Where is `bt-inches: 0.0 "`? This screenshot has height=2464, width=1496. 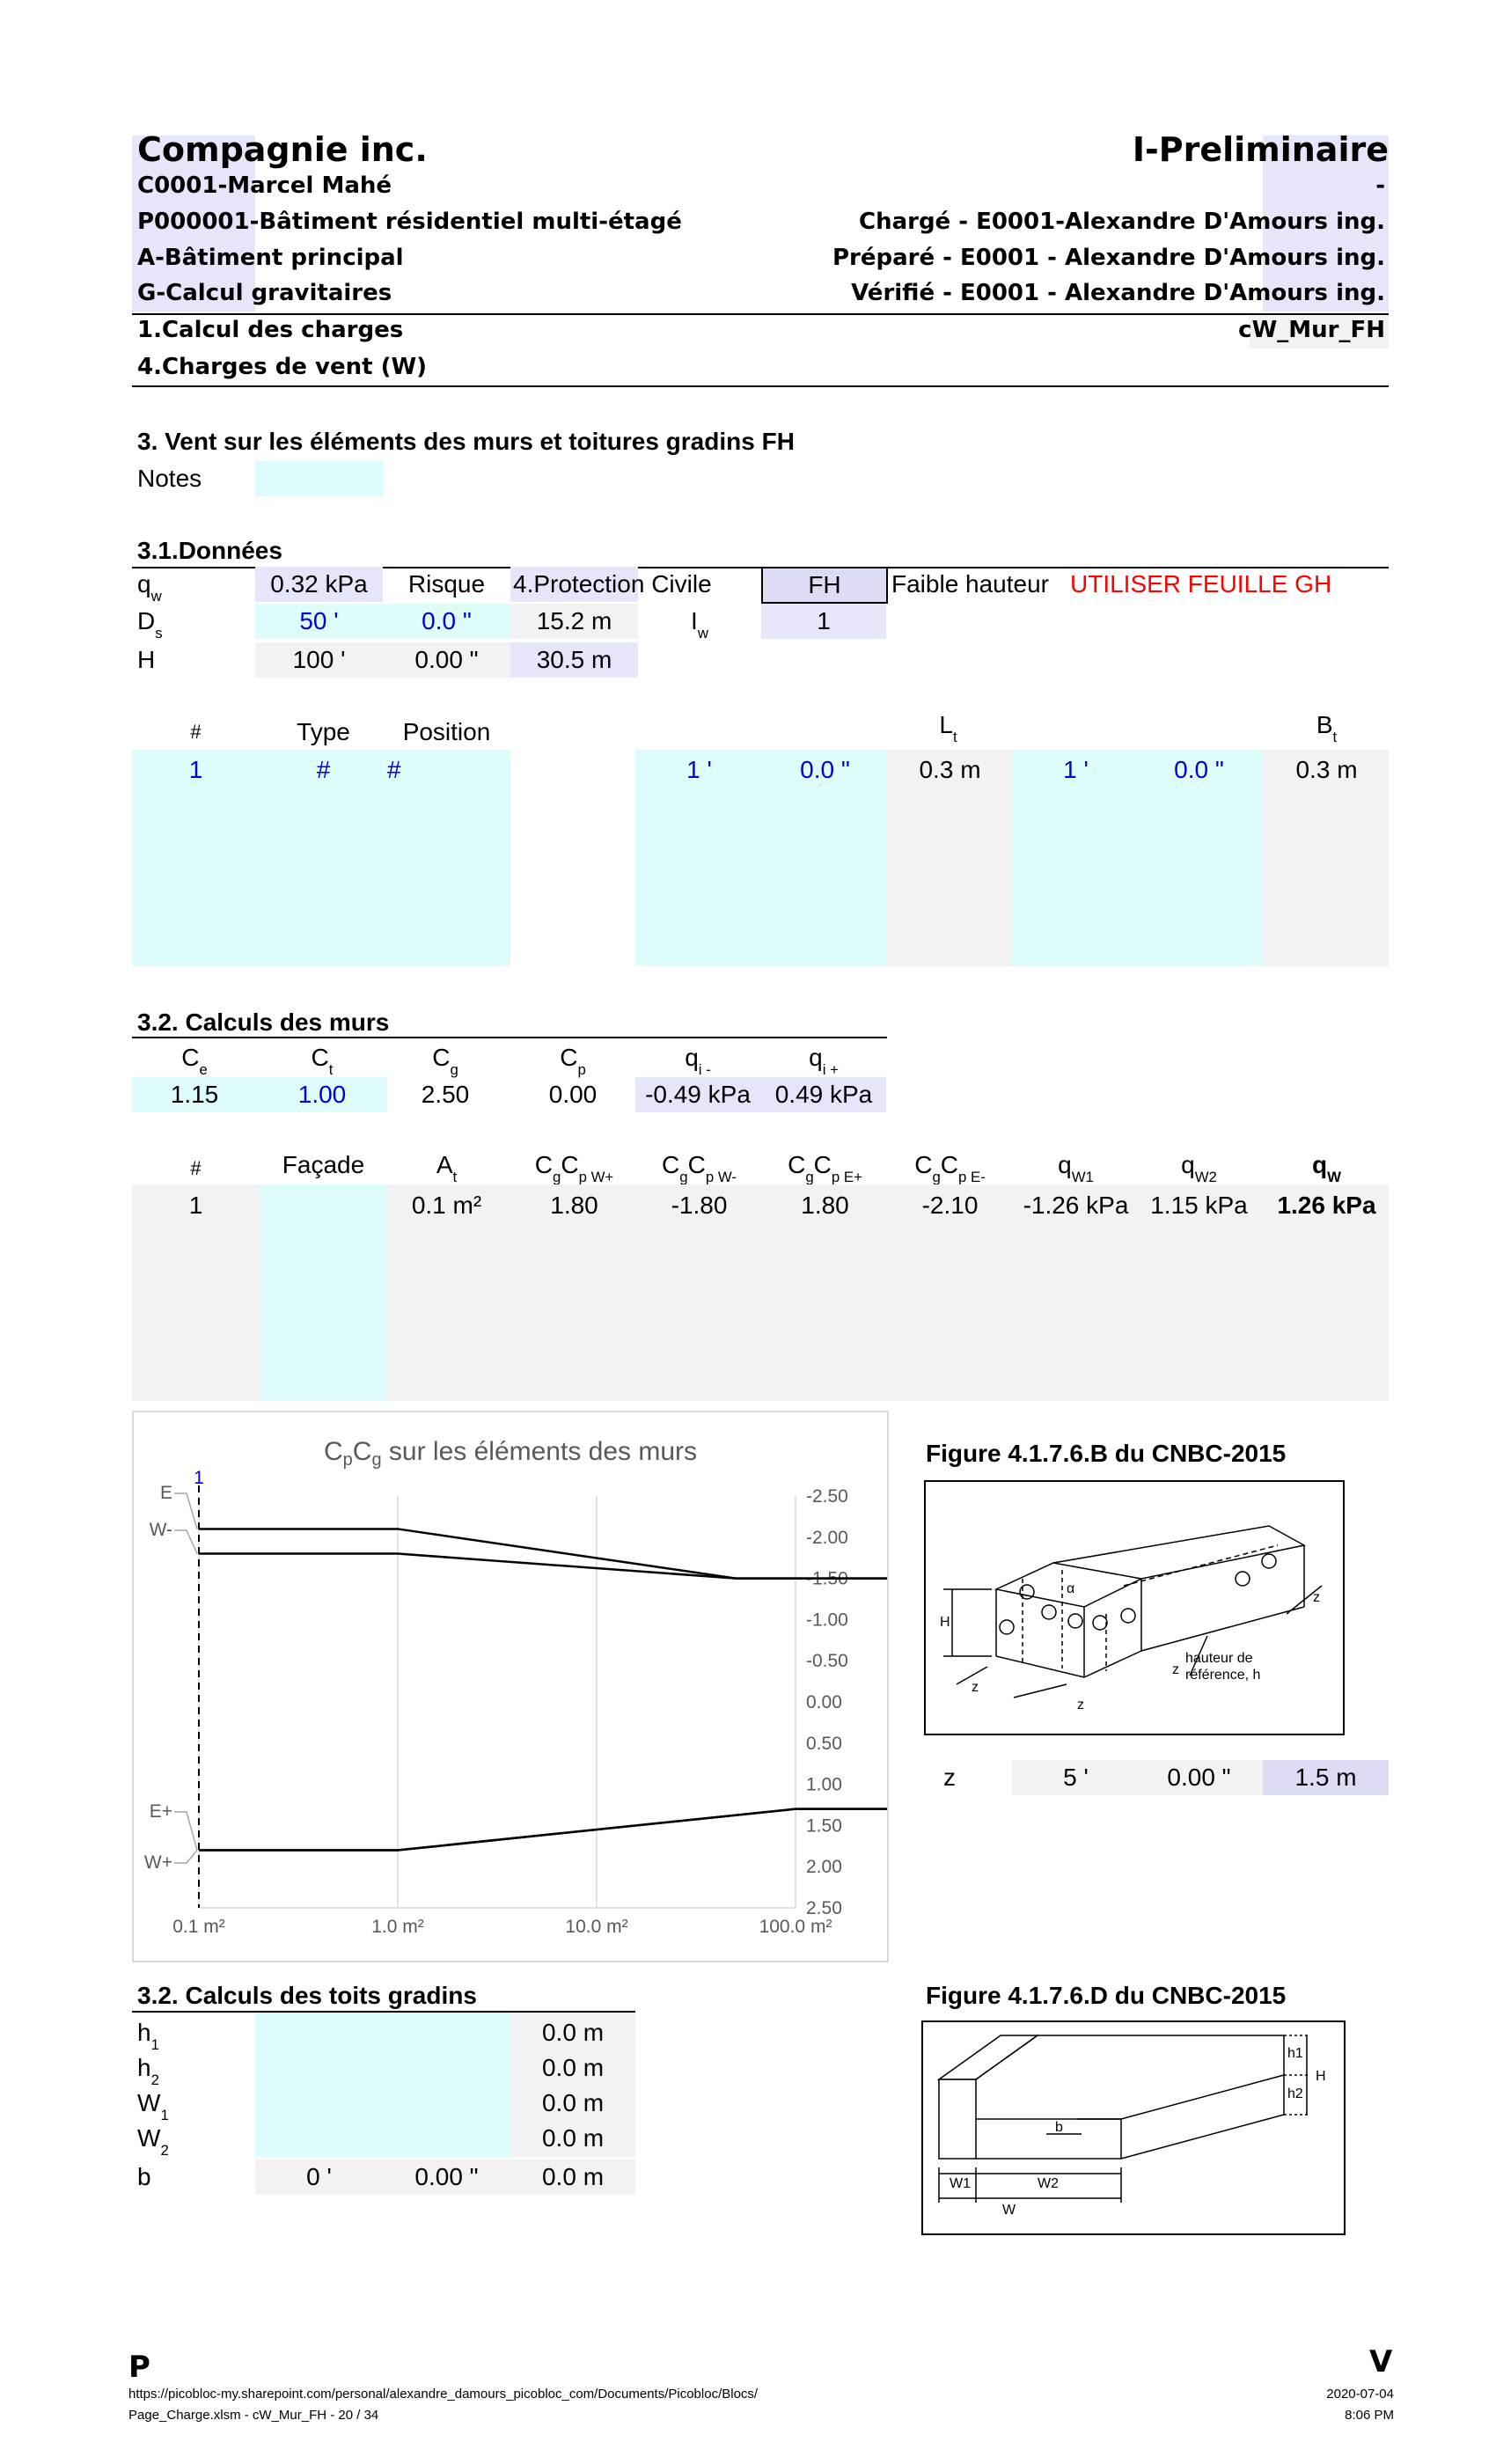 bt-inches: 0.0 " is located at coordinates (1199, 770).